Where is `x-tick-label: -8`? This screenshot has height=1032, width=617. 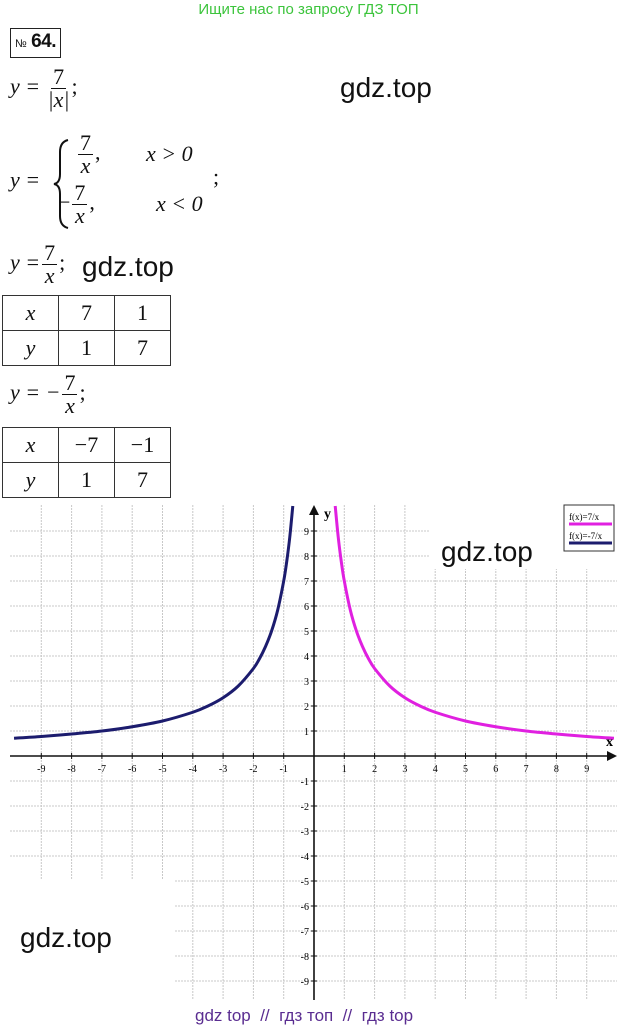 x-tick-label: -8 is located at coordinates (71, 769).